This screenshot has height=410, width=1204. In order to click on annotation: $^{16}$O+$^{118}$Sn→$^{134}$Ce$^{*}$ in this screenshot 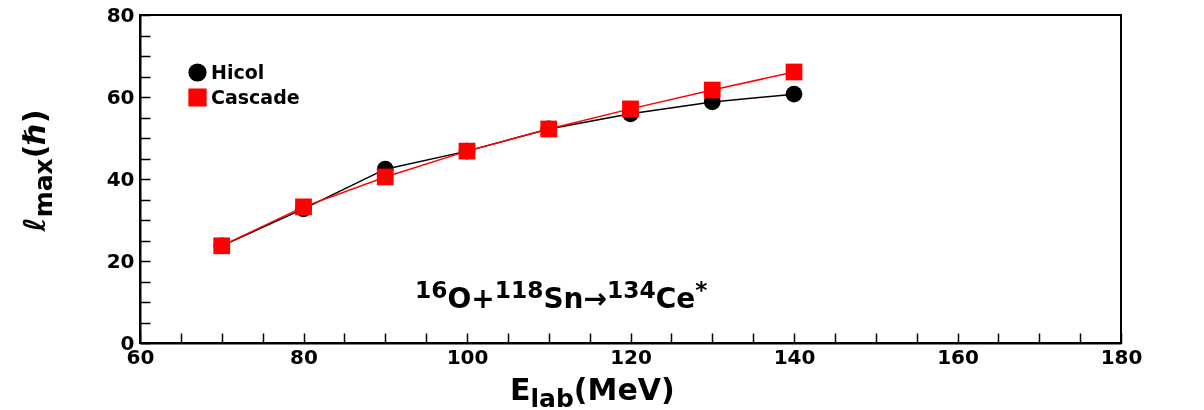, I will do `click(561, 296)`.